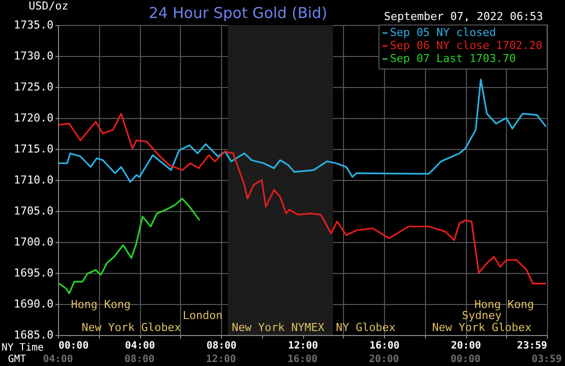 Image resolution: width=565 pixels, height=366 pixels. Describe the element at coordinates (34, 273) in the screenshot. I see `y-tick-label: 1695.0` at that location.